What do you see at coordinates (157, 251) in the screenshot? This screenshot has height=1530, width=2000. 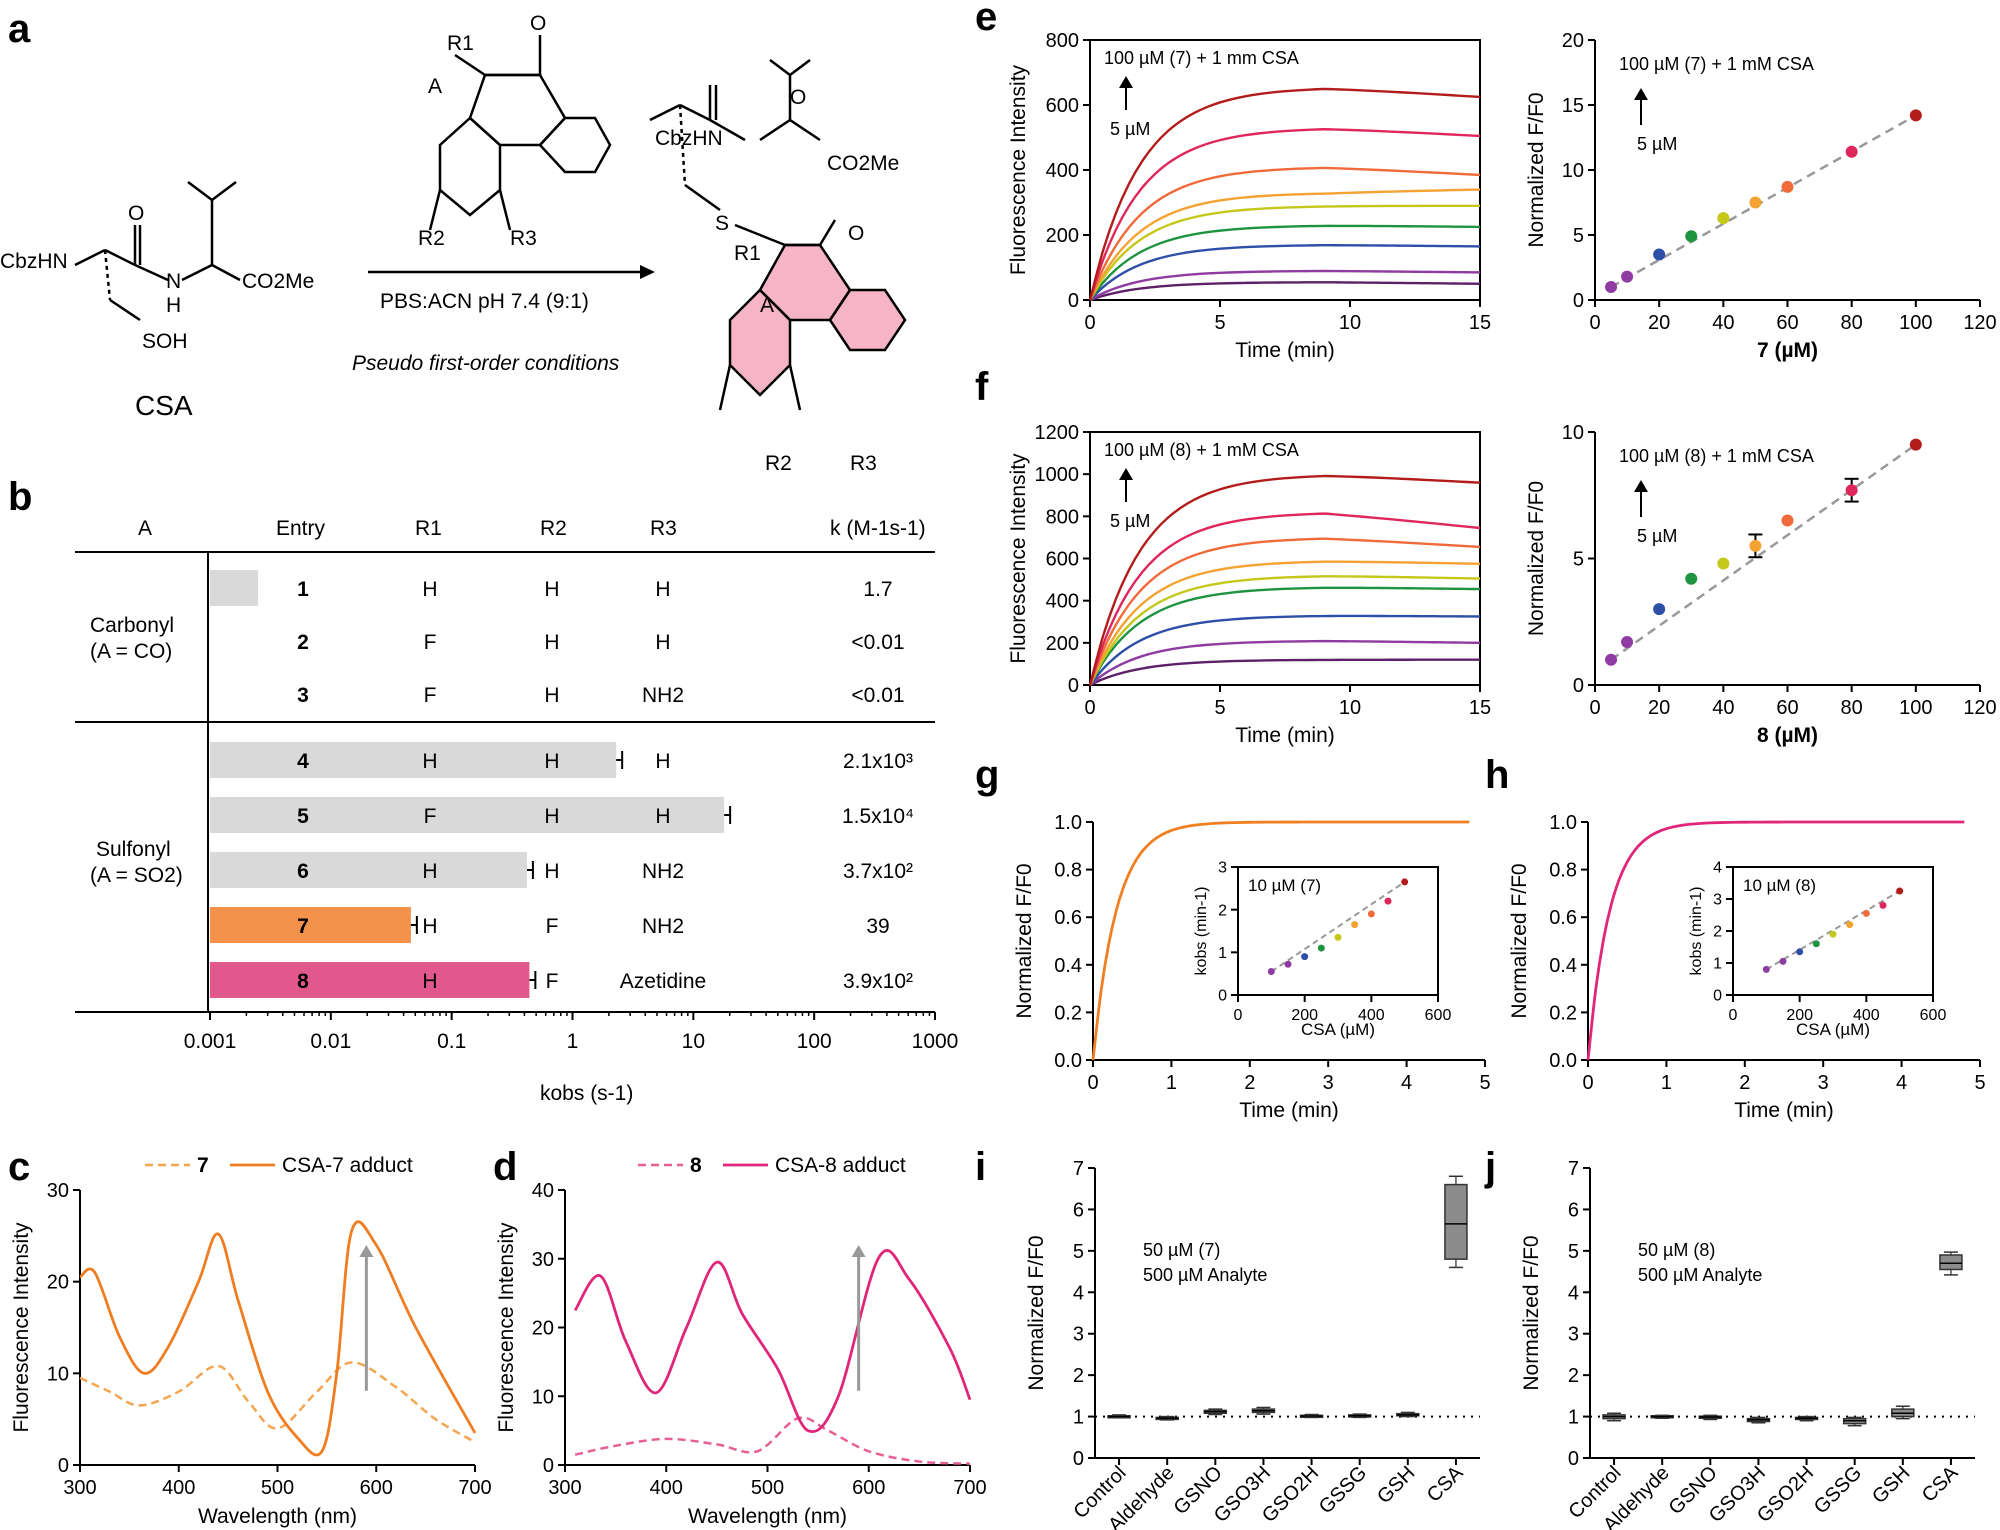 I see `reactant-csa` at bounding box center [157, 251].